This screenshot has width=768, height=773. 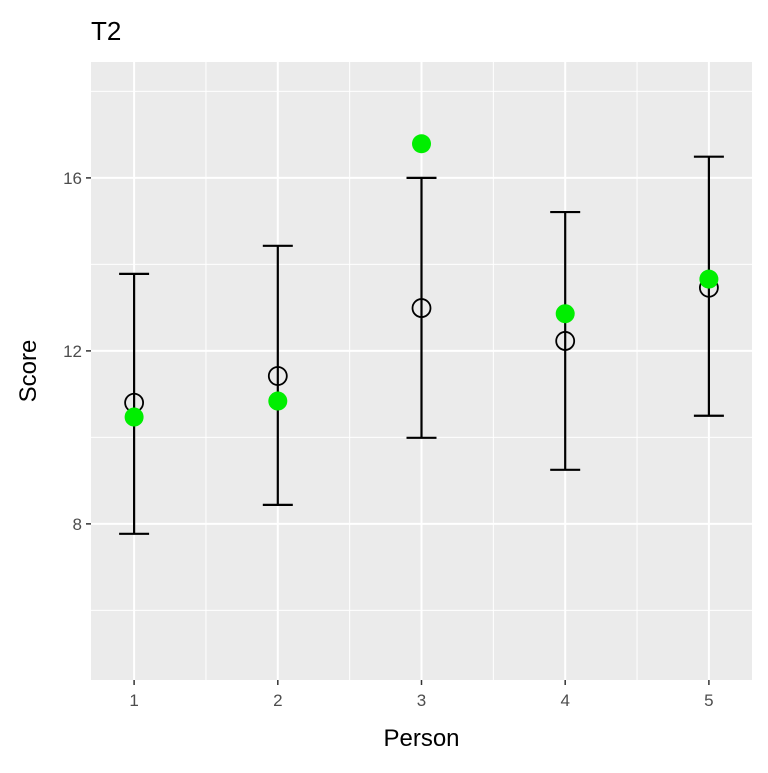 I want to click on x-axis-ticks: 1 2 3 4 5, so click(x=421, y=695).